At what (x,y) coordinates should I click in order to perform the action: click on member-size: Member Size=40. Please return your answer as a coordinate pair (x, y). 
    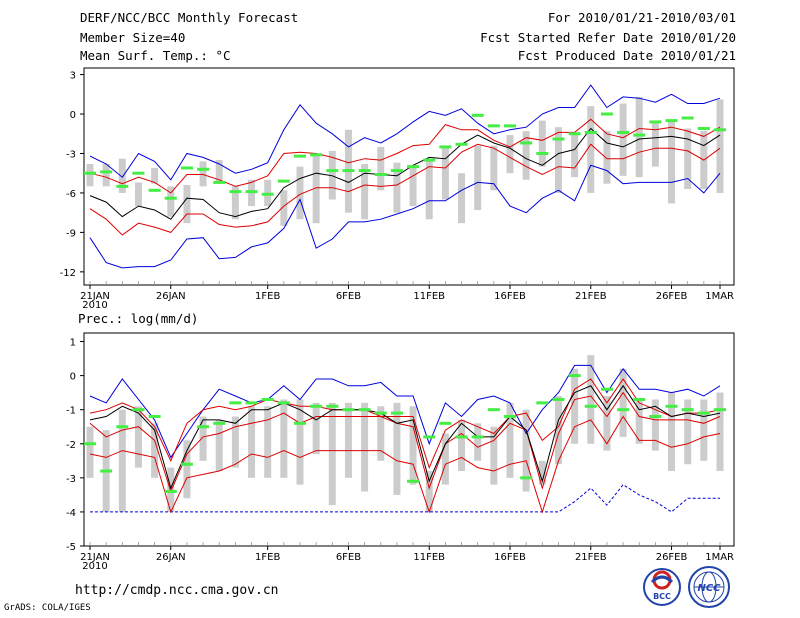
    Looking at the image, I should click on (133, 37).